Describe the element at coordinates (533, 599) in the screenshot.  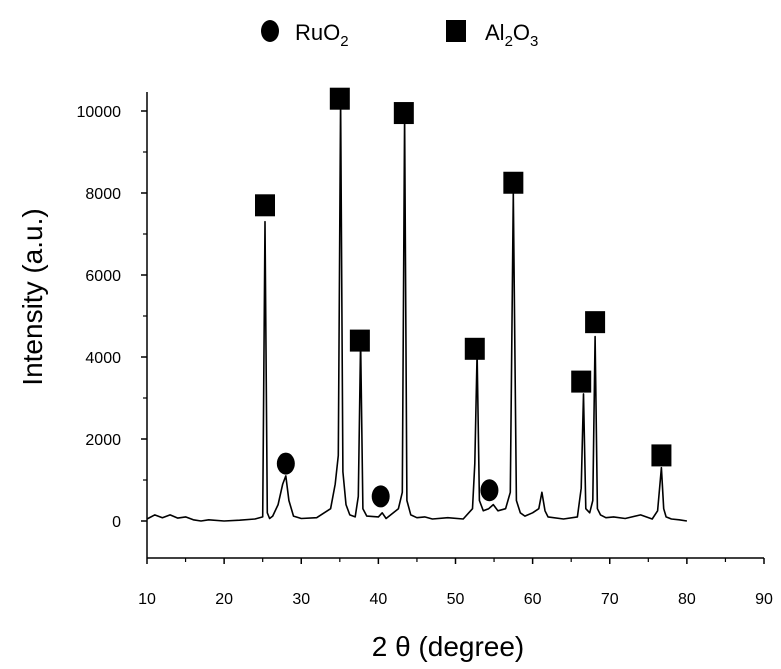
I see `x-tick-label: 60` at that location.